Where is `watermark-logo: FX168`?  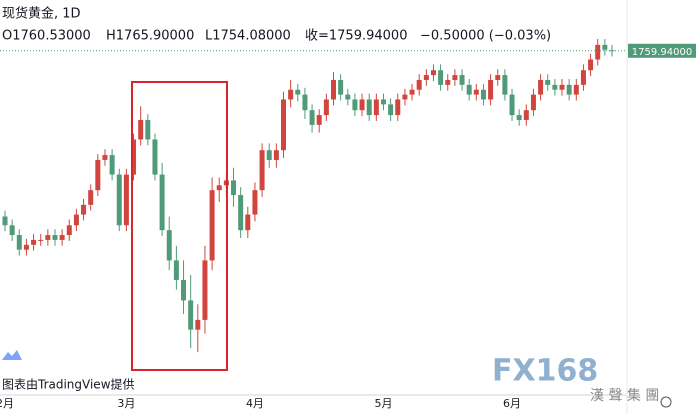
watermark-logo: FX168 is located at coordinates (545, 371).